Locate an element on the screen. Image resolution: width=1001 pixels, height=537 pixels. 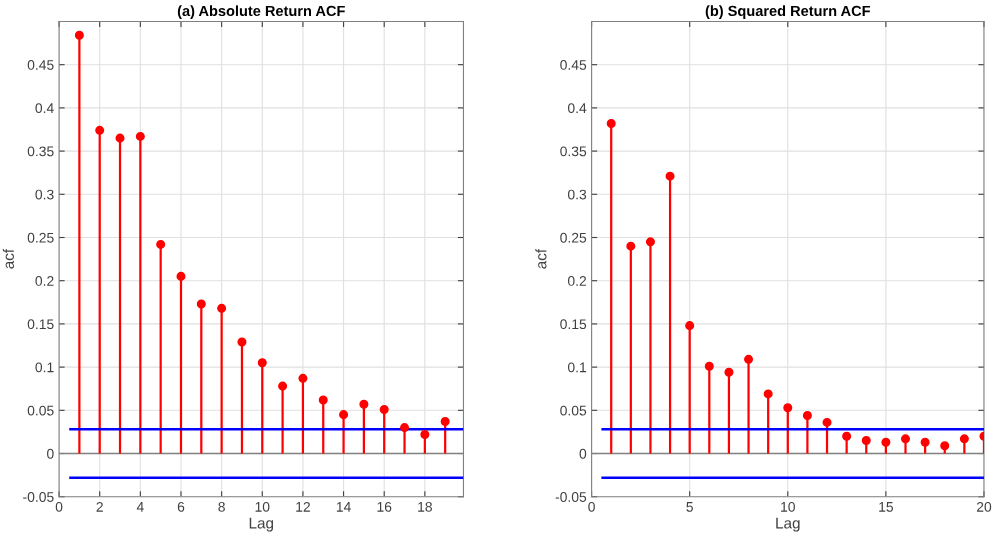
chart-title: (a) Absolute Return ACF is located at coordinates (261, 12).